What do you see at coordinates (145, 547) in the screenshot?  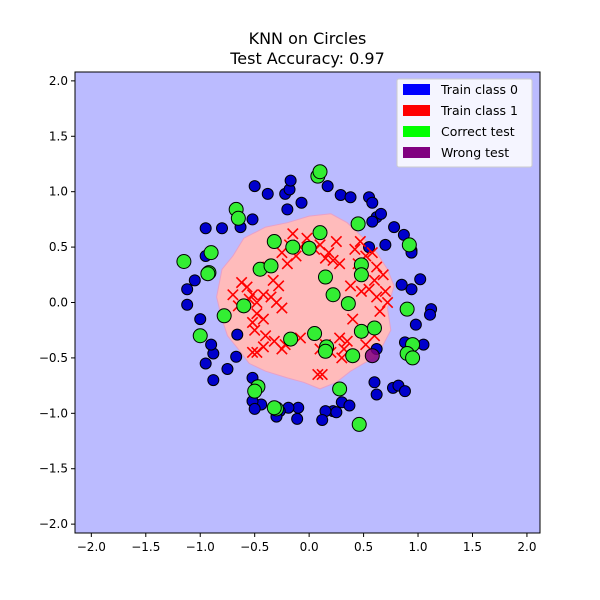 I see `x-tick-label: −1.5` at bounding box center [145, 547].